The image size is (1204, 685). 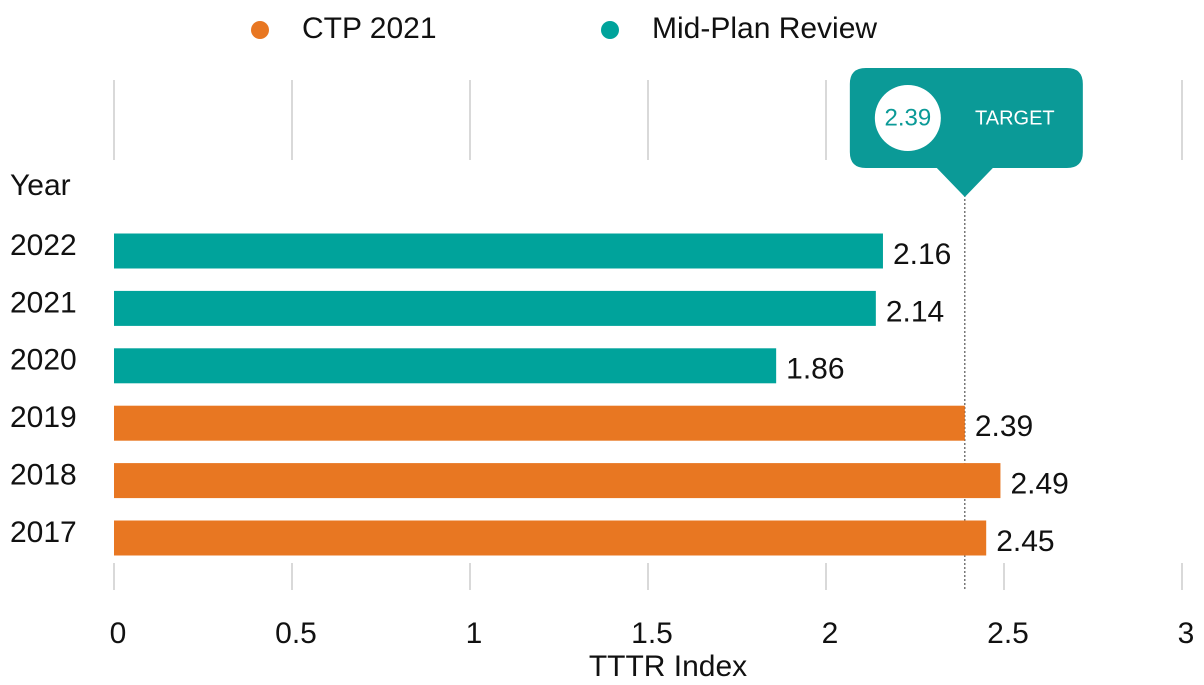 I want to click on value-label: 2.49, so click(x=1039, y=484).